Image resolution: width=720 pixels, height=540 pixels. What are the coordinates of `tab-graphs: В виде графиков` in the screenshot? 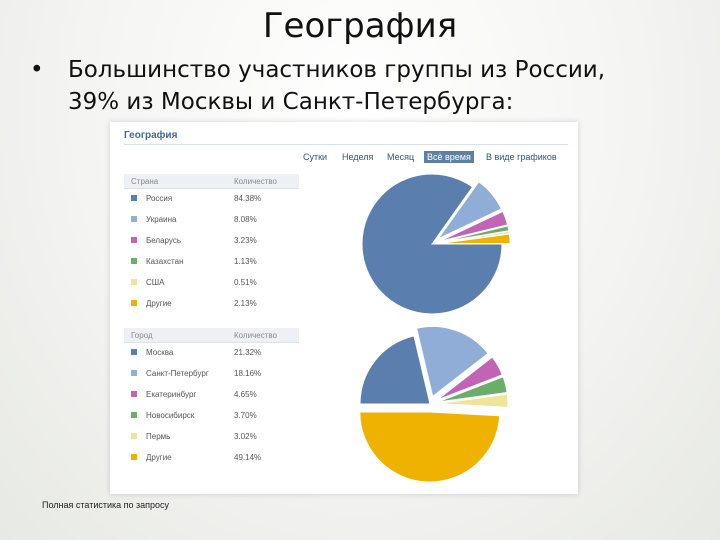 It's located at (521, 157).